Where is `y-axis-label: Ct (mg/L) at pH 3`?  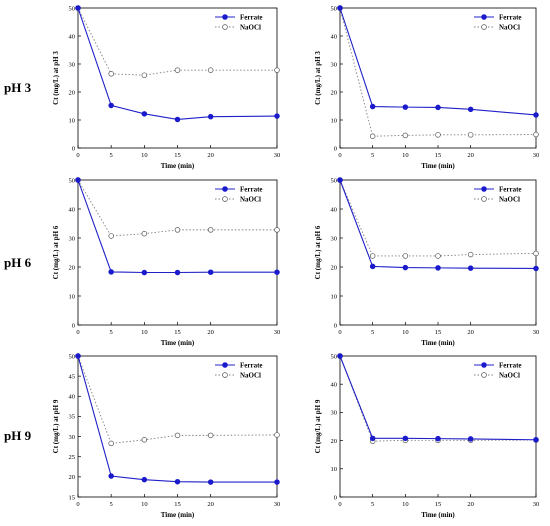 y-axis-label: Ct (mg/L) at pH 3 is located at coordinates (56, 78).